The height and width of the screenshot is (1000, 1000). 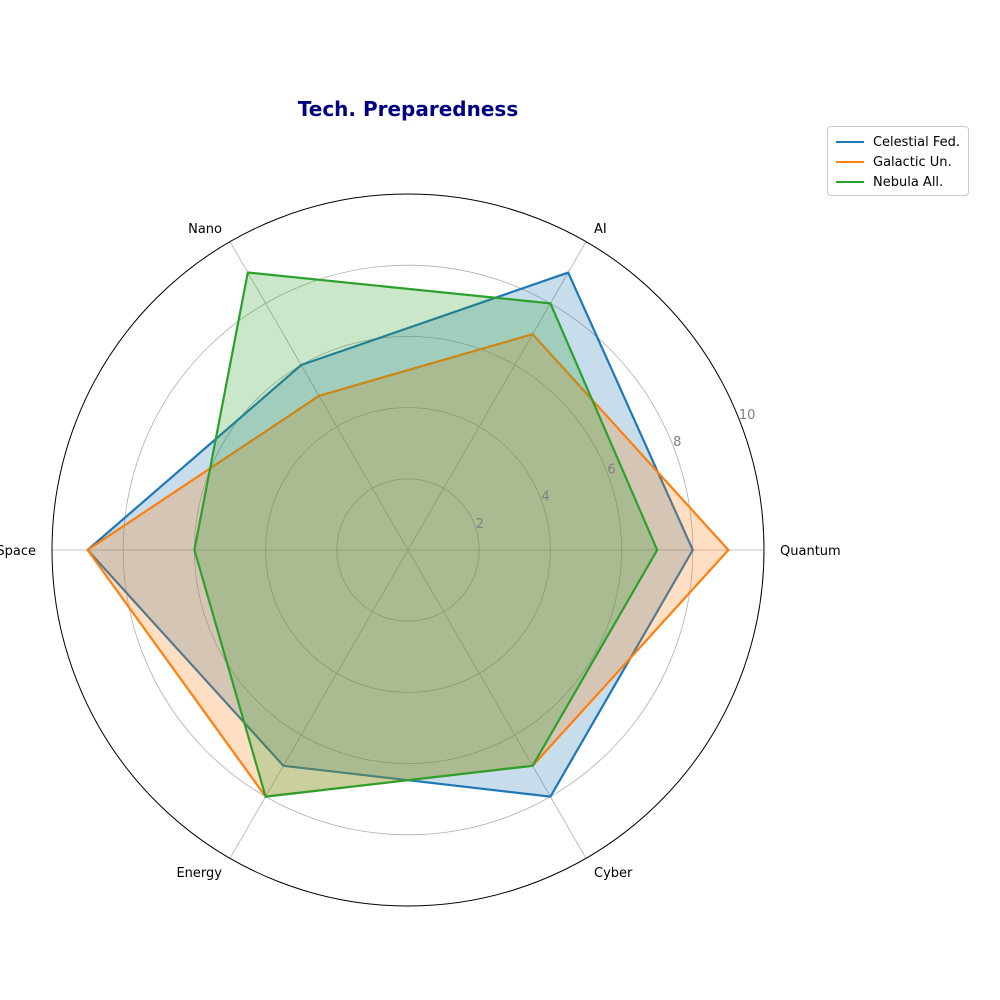 I want to click on legend-item: Celestial Fed., so click(x=898, y=142).